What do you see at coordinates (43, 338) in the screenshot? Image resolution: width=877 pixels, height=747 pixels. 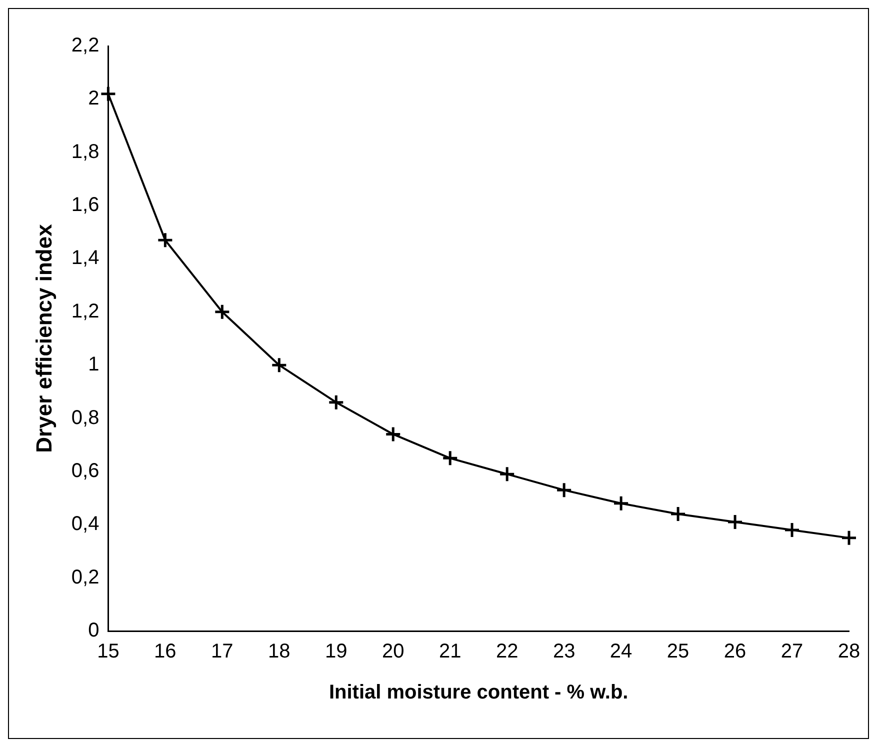 I see `y-axis-title: Dryer efficiency index` at bounding box center [43, 338].